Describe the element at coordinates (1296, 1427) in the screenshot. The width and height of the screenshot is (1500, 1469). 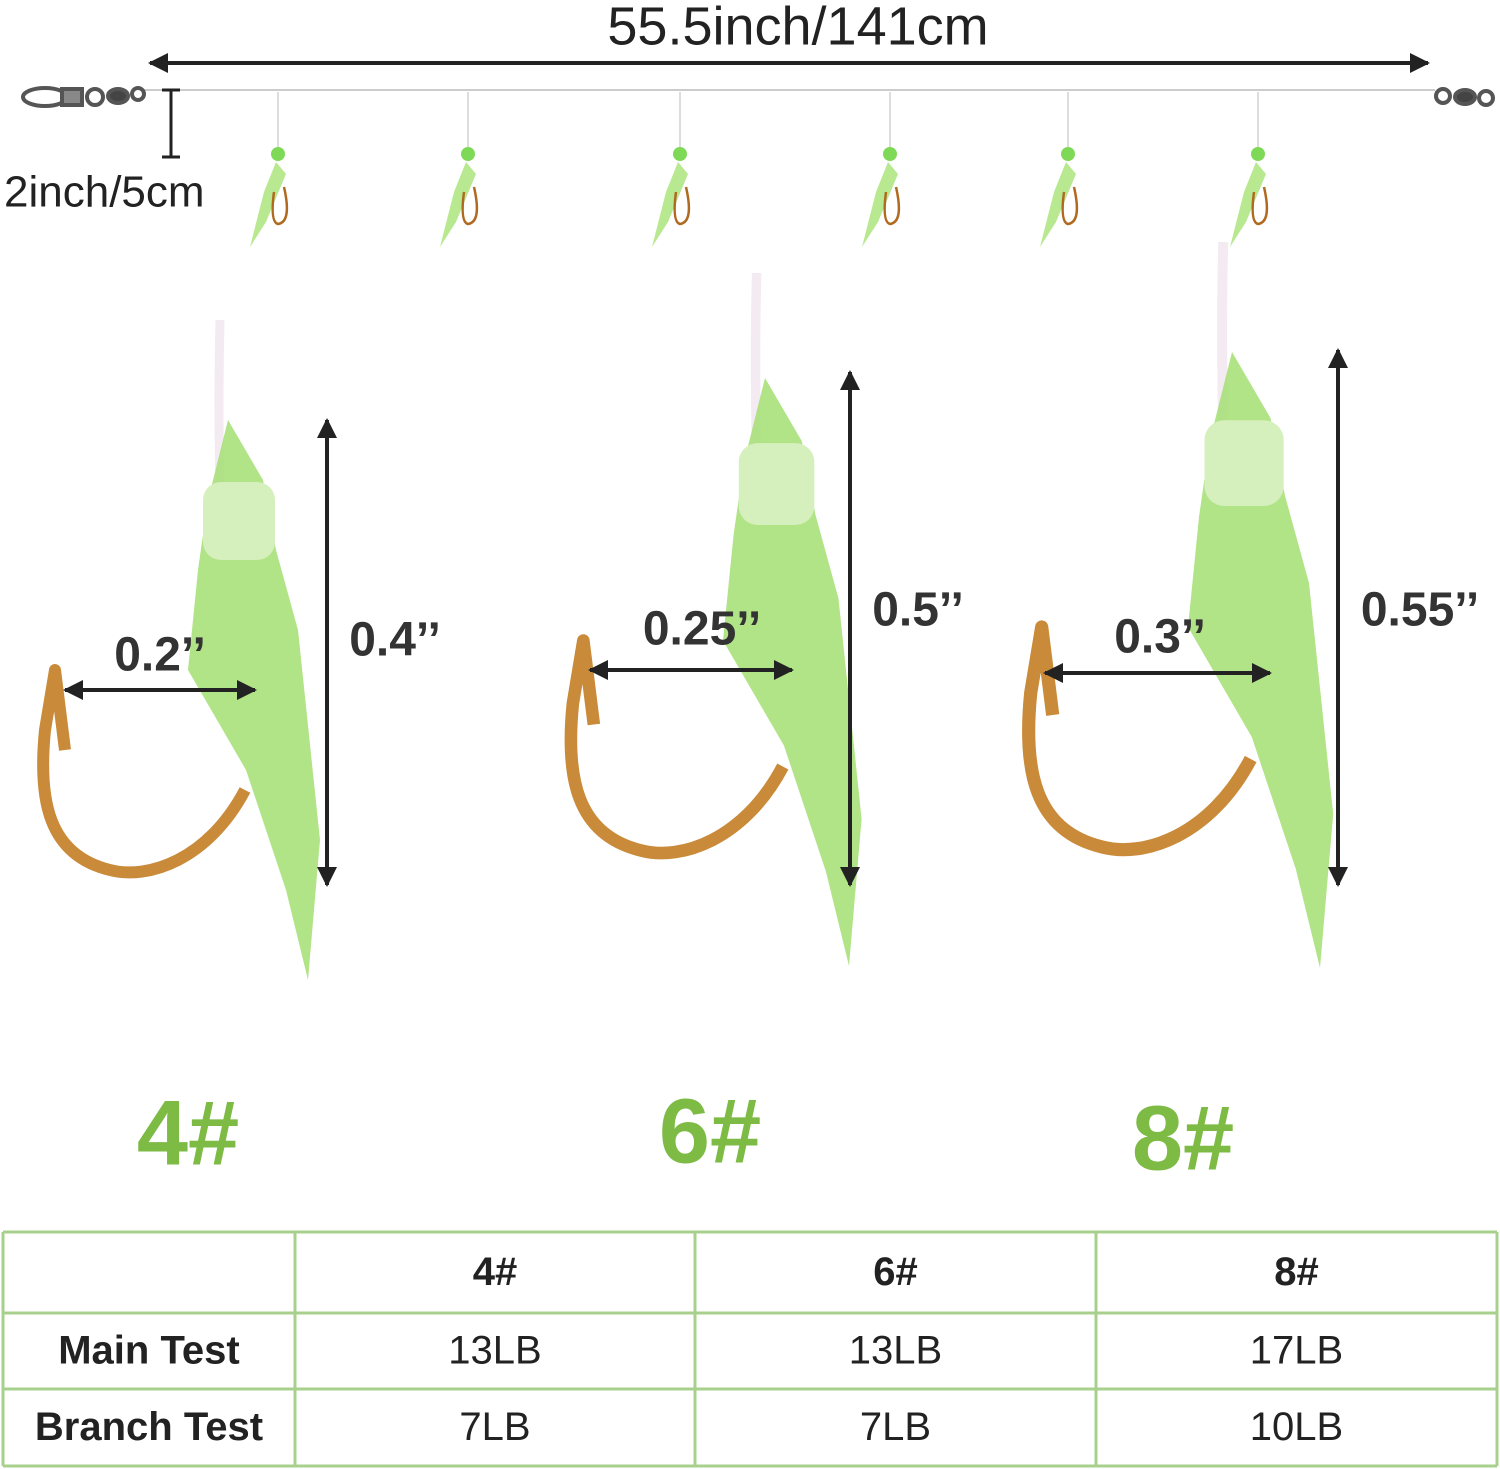
I see `table-cell: 10LB` at that location.